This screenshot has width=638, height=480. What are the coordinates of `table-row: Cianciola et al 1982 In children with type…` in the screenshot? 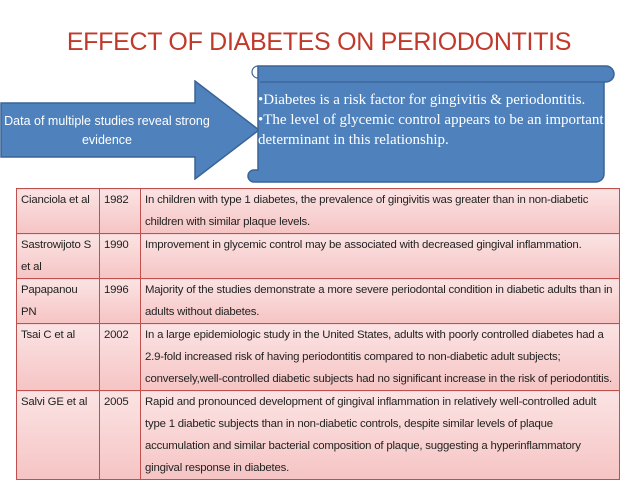 It's located at (318, 211).